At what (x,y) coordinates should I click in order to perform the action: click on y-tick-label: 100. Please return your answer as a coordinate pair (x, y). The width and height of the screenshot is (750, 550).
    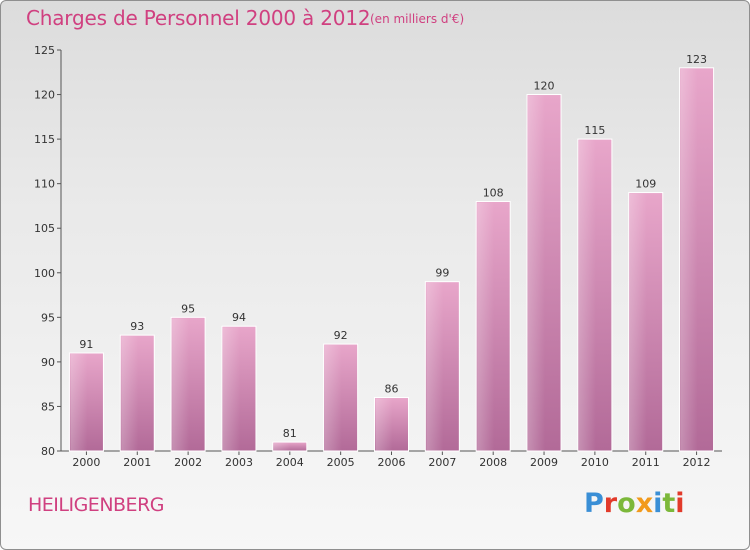
    Looking at the image, I should click on (44, 273).